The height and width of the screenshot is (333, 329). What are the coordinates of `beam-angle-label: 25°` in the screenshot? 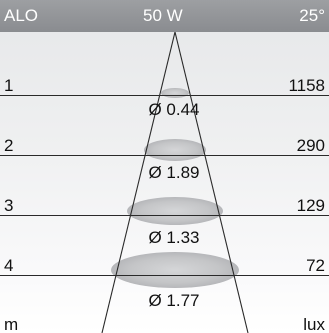 It's located at (312, 15).